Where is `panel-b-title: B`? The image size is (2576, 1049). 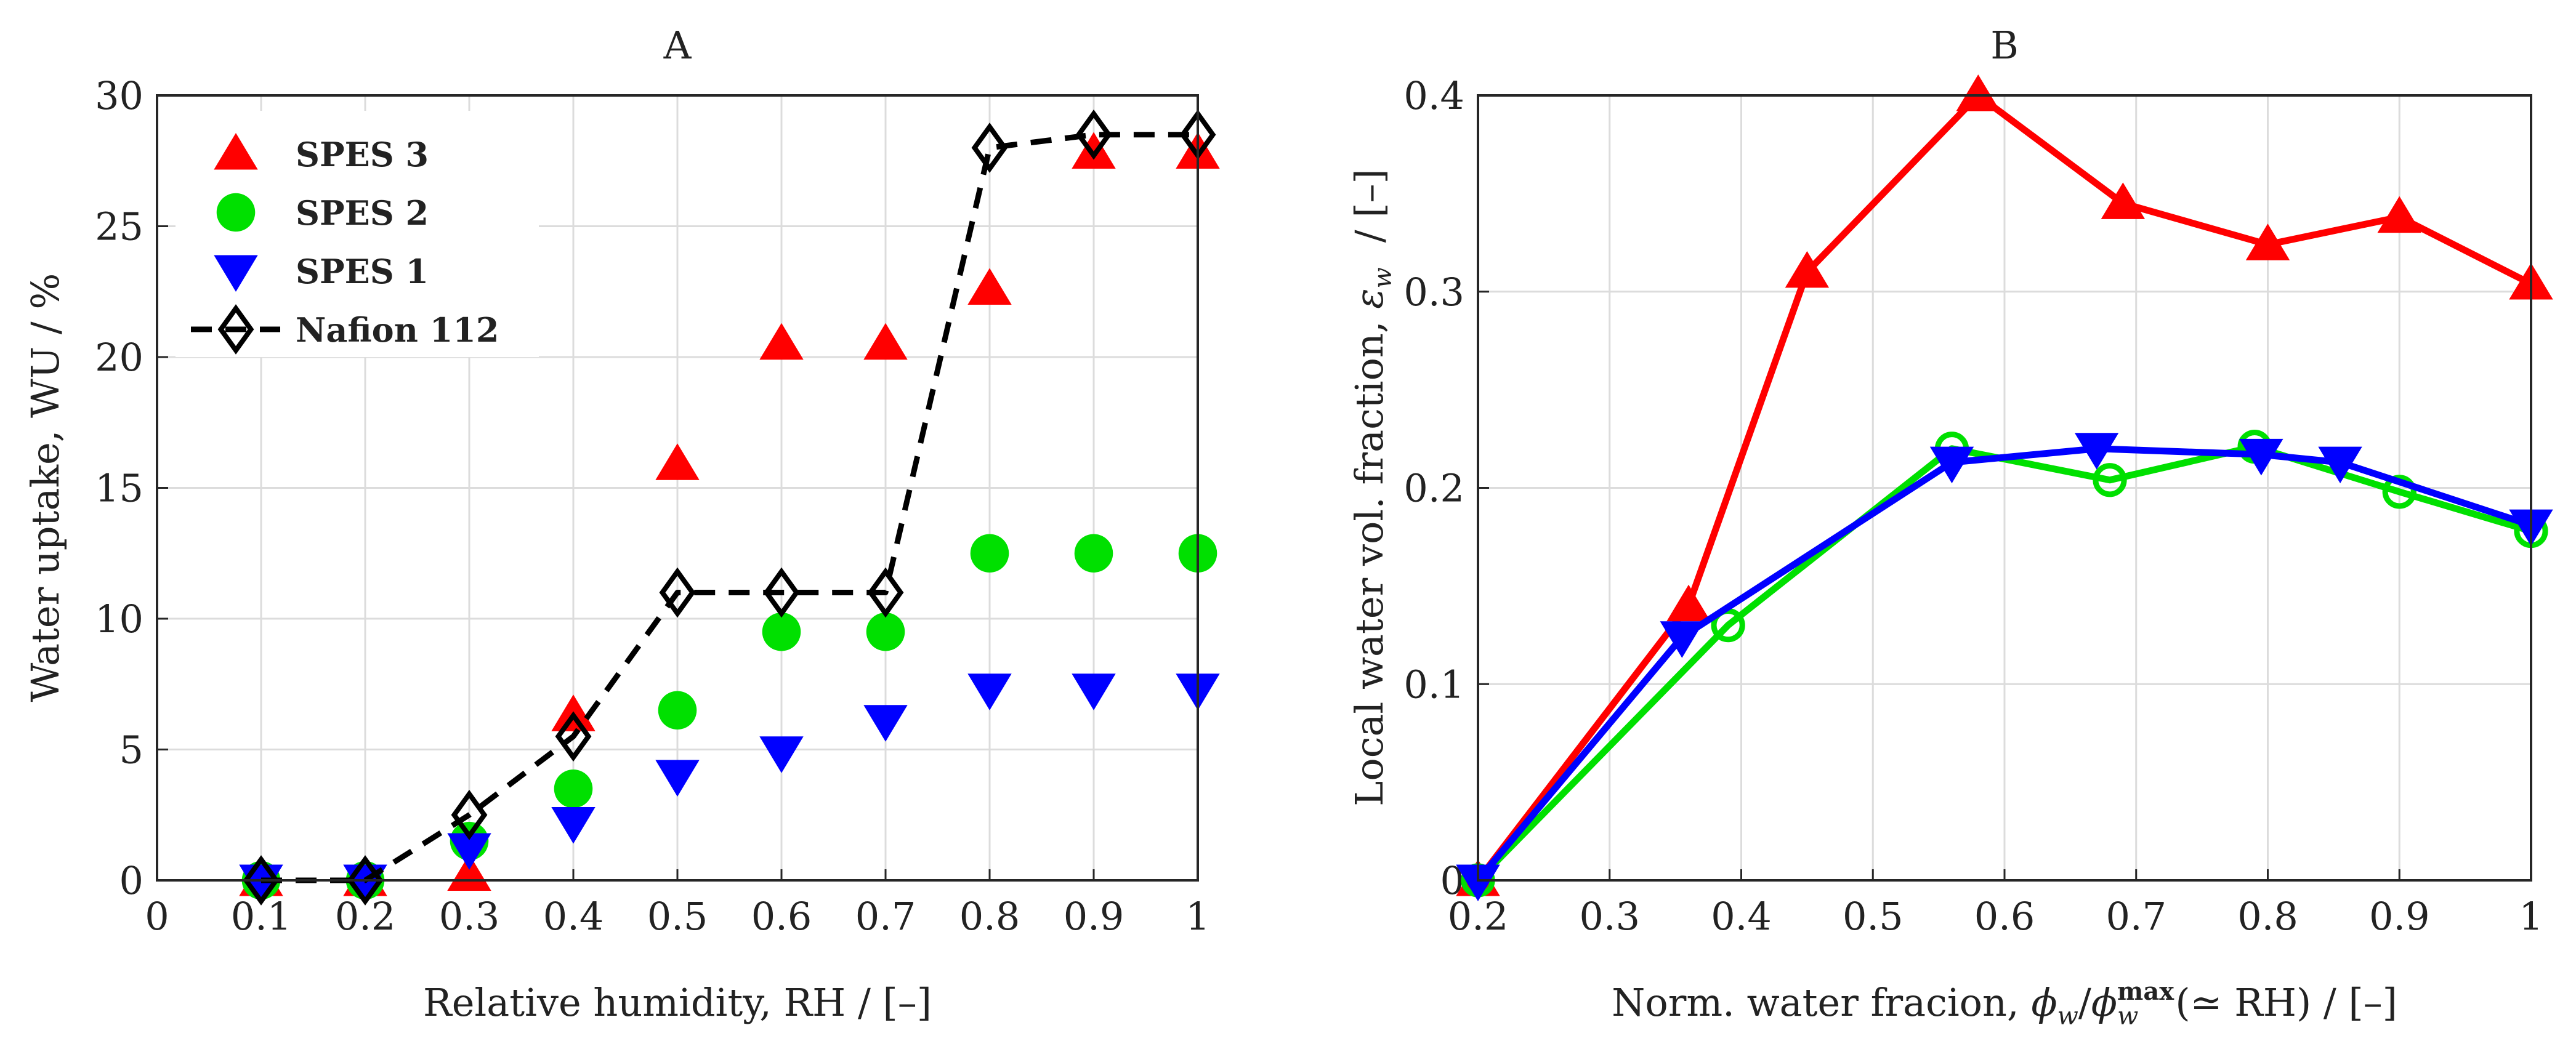 panel-b-title: B is located at coordinates (2004, 45).